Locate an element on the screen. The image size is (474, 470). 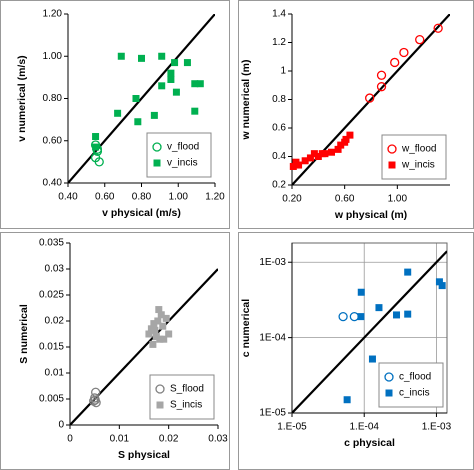
y-axis-title: v numerical (m/s) is located at coordinates (22, 98).